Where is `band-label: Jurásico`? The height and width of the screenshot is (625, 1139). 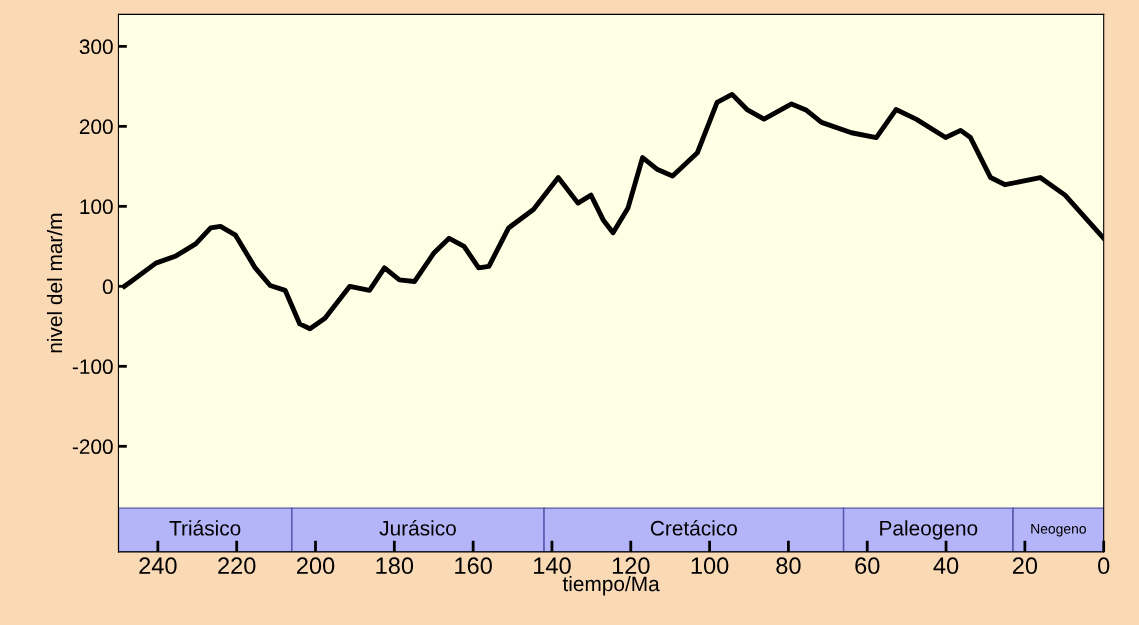 band-label: Jurásico is located at coordinates (417, 528).